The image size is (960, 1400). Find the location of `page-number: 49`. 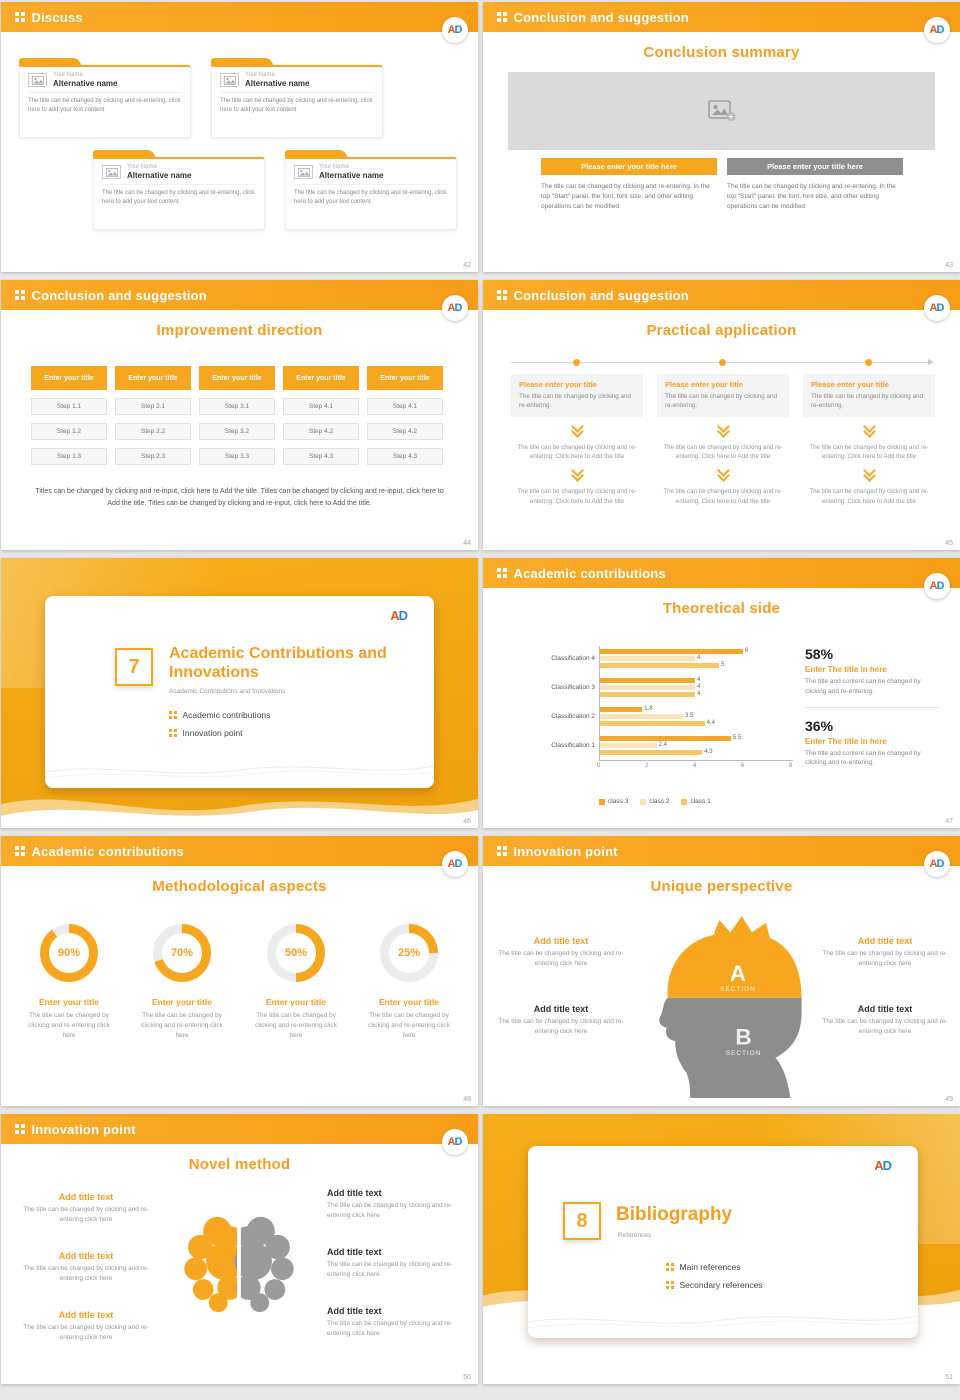

page-number: 49 is located at coordinates (949, 1099).